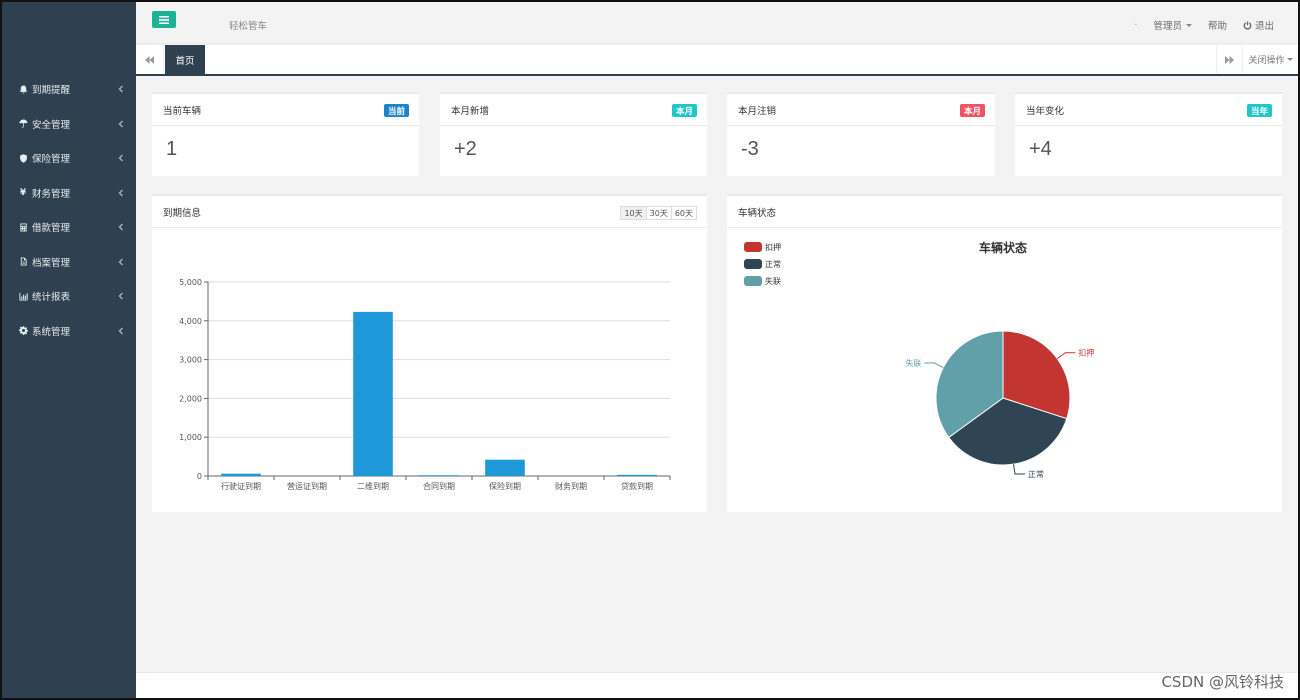 The image size is (1300, 700). Describe the element at coordinates (51, 229) in the screenshot. I see `sidebar-item-label: 借款管理` at that location.